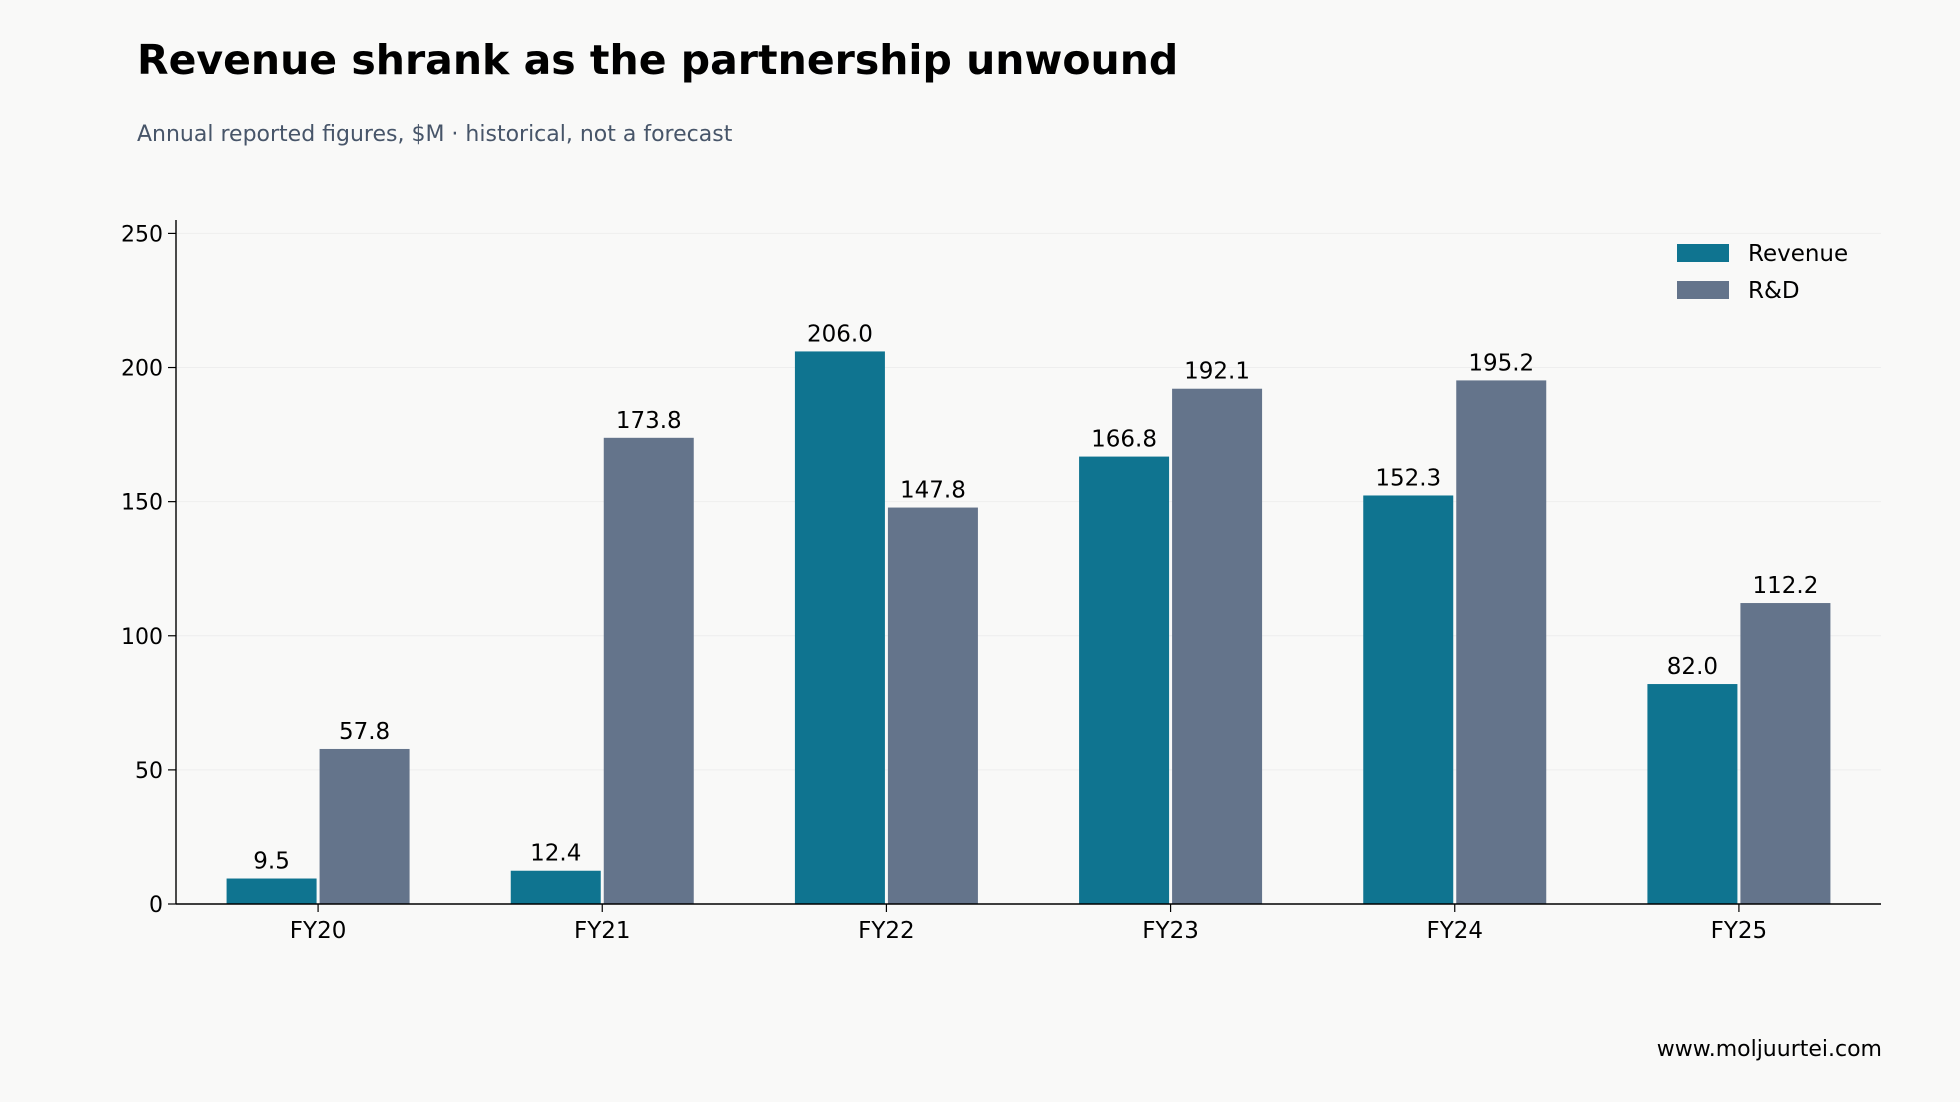 The image size is (1960, 1102). Describe the element at coordinates (1785, 586) in the screenshot. I see `bar-value-label: 112.2` at that location.